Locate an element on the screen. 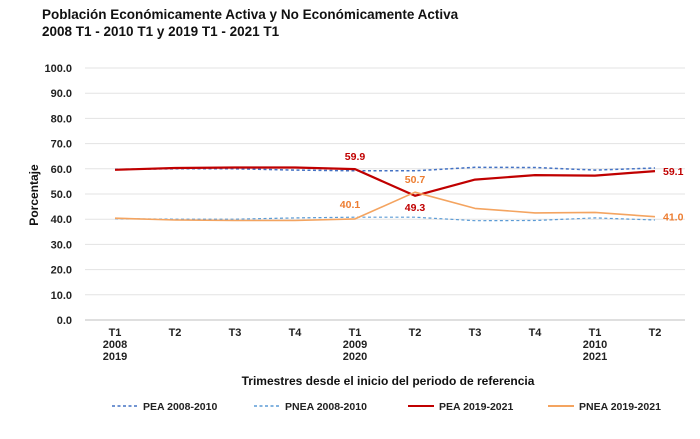 The image size is (700, 439). legend-label: PEA 2019-2021 is located at coordinates (476, 407).